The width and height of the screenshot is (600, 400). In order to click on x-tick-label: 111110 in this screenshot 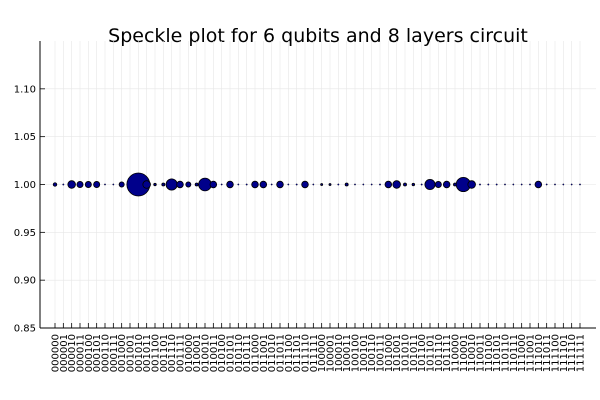, I will do `click(572, 353)`.